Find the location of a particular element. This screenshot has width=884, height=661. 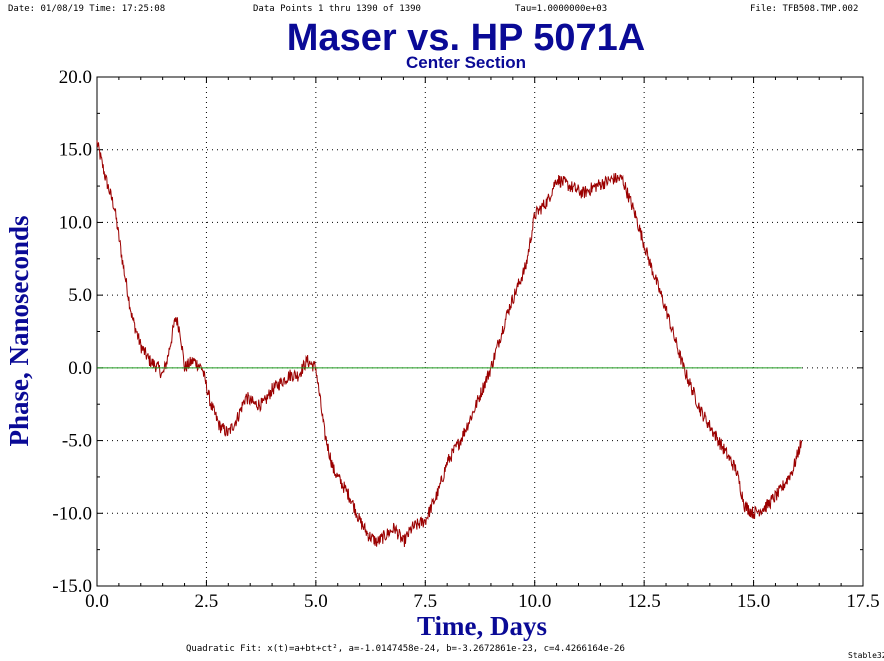

y-tick-labels: 20.0 15.0 10.0 5.0 0.0 -5.0 -10.0 -15.0 is located at coordinates (72, 332).